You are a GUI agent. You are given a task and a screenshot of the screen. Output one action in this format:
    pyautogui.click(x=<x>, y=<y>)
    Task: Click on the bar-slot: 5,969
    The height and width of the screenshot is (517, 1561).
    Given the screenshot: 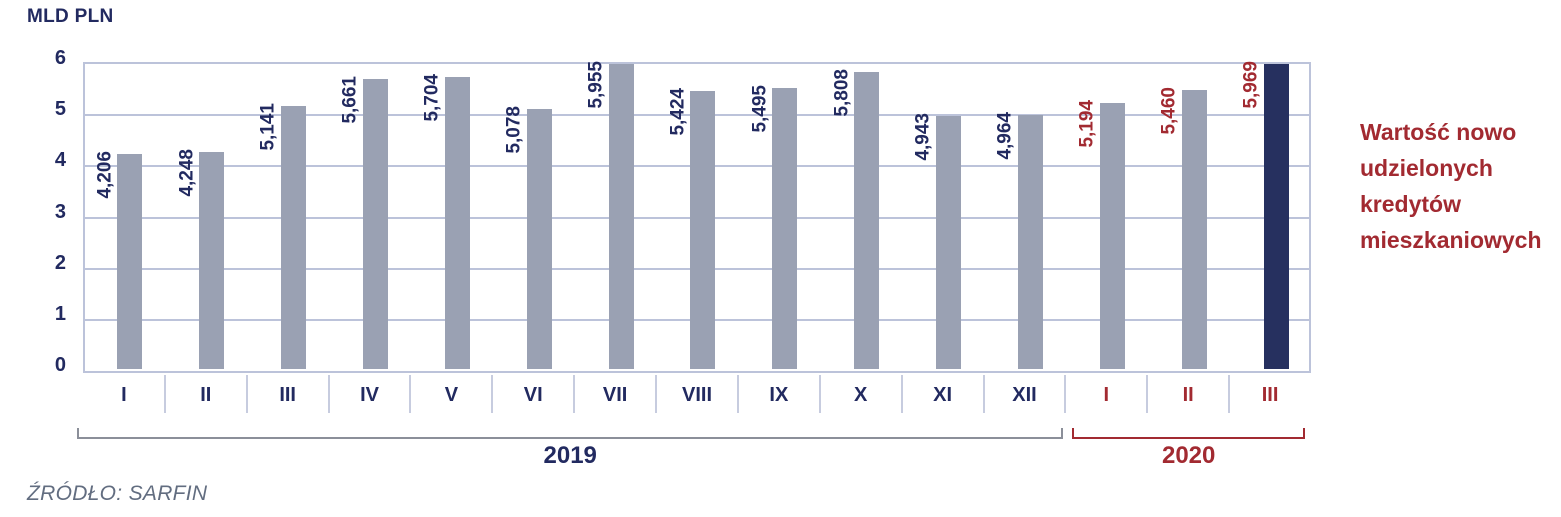 What is the action you would take?
    pyautogui.click(x=1270, y=214)
    